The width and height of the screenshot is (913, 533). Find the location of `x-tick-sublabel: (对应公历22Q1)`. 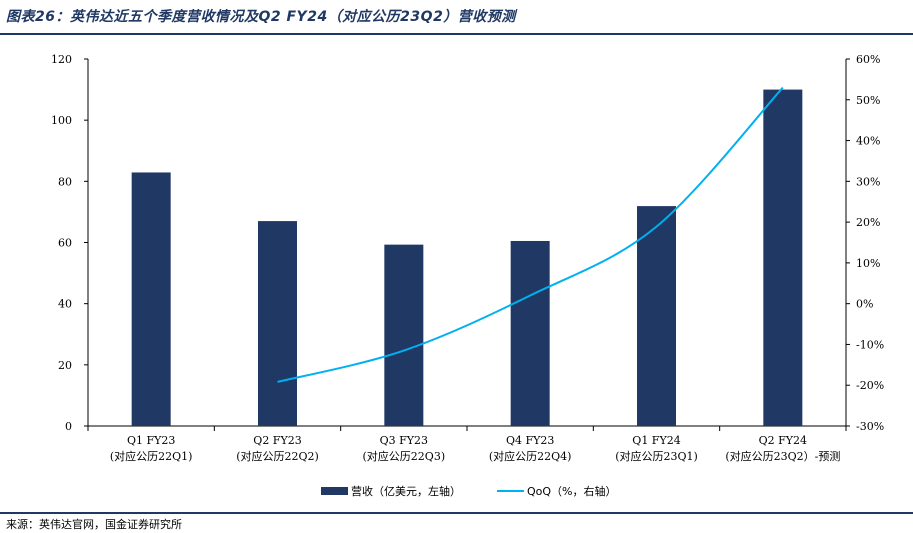

x-tick-sublabel: (对应公历22Q1) is located at coordinates (151, 456).